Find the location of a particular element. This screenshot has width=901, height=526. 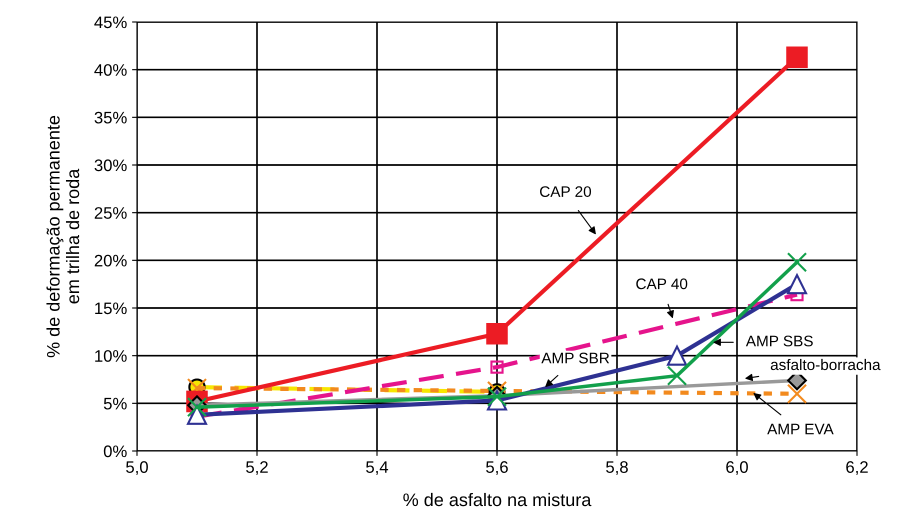

x-tick-label: 6,2 is located at coordinates (857, 468).